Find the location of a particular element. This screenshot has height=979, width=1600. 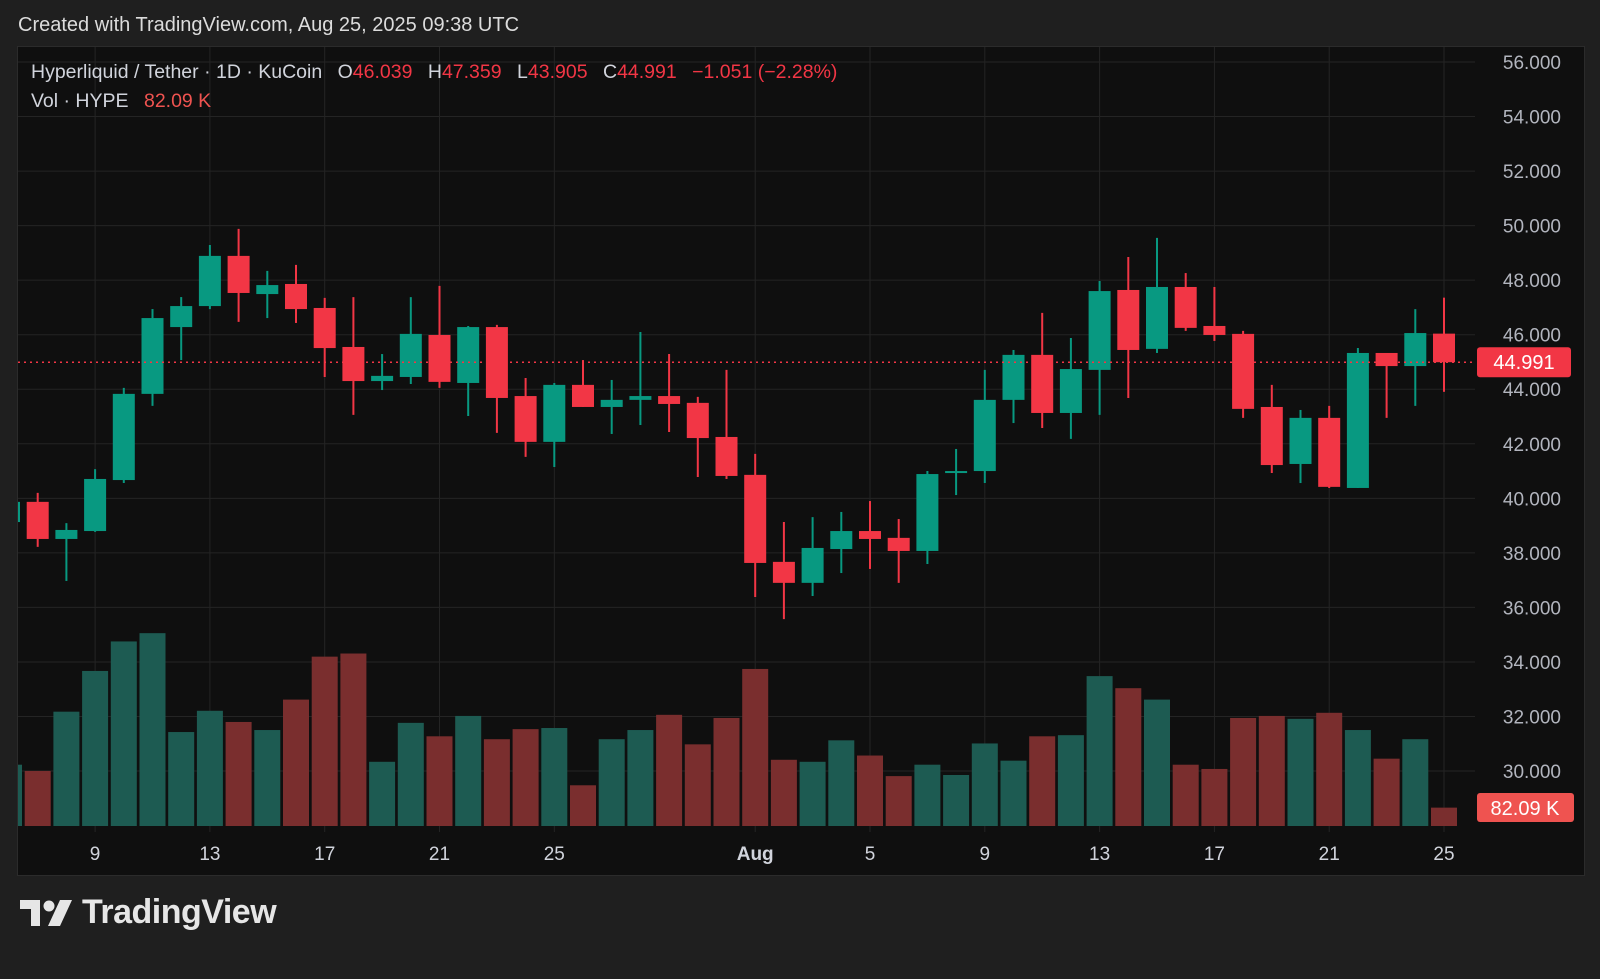

open-label: O is located at coordinates (345, 72).